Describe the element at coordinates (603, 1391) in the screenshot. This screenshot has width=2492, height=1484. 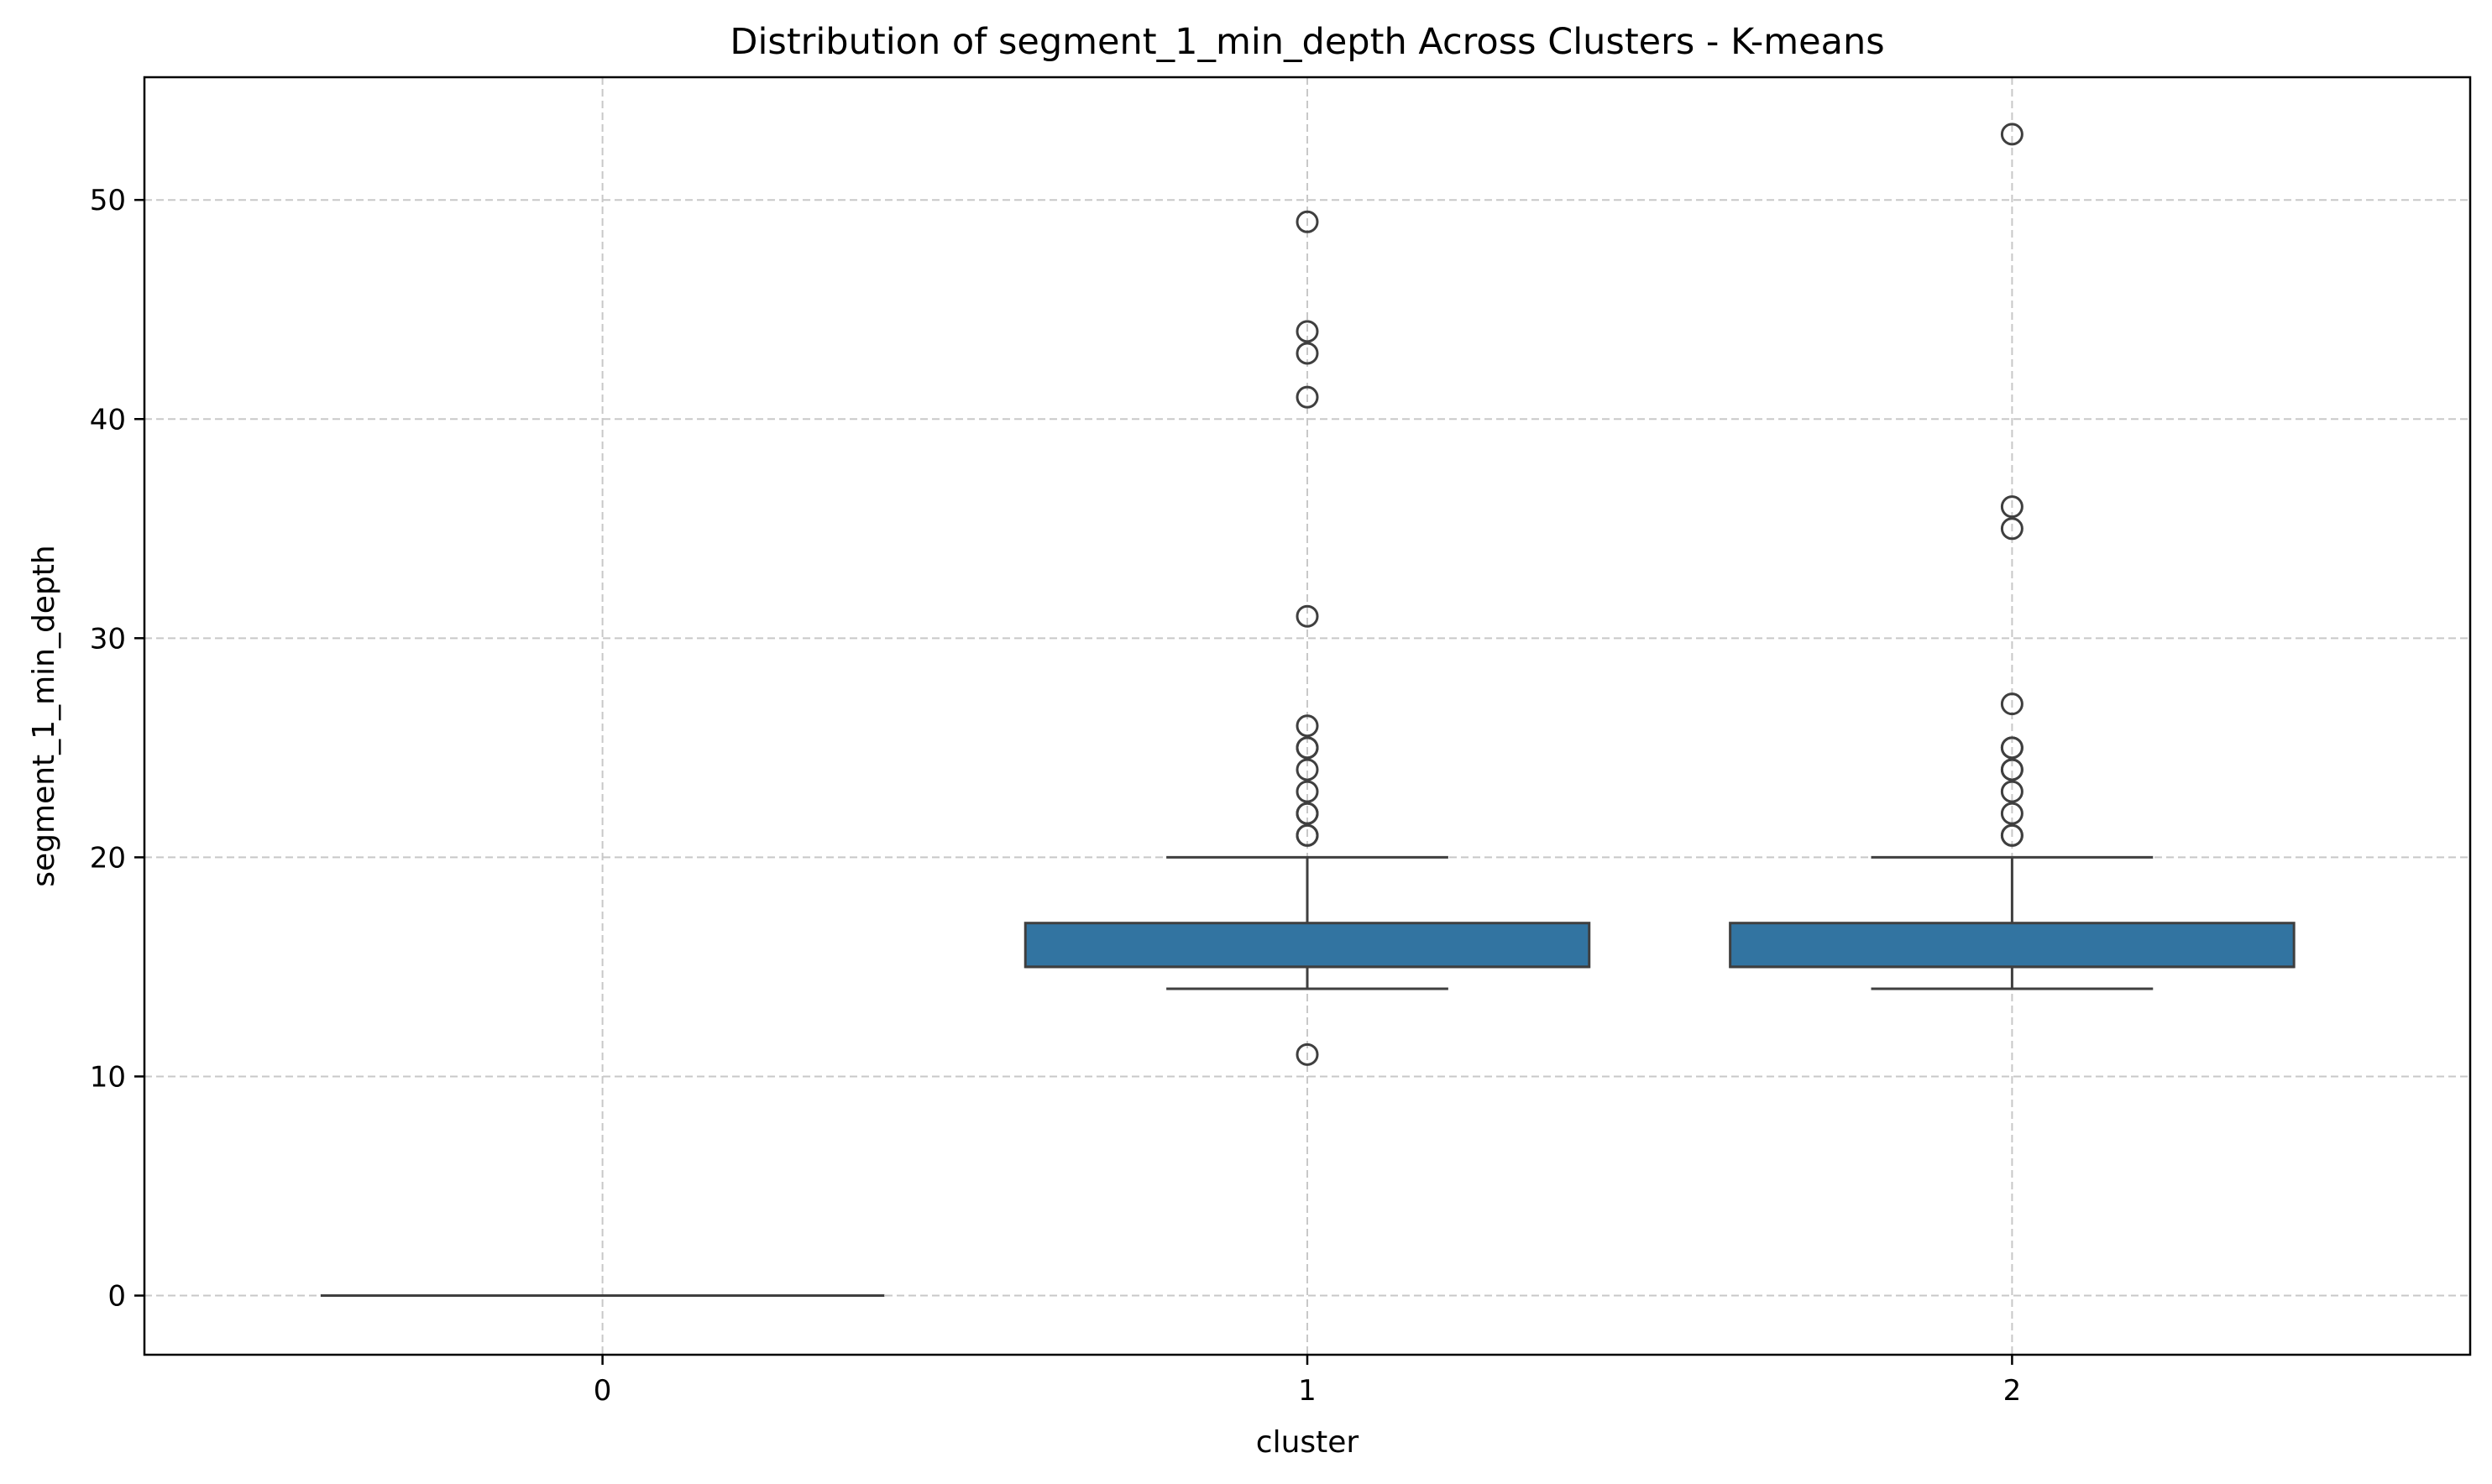
I see `x-tick-label: 0` at that location.